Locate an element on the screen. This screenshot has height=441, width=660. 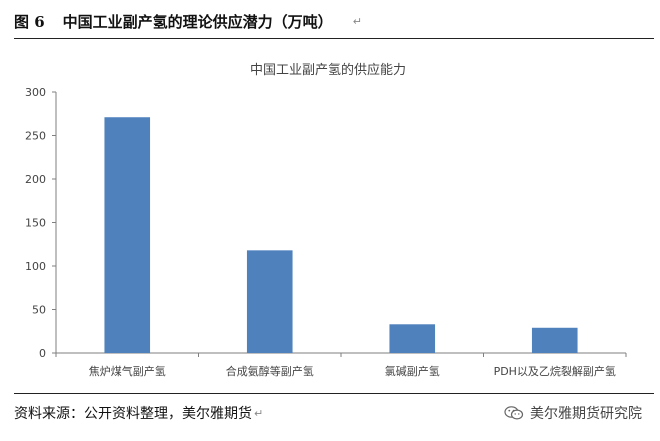
watermark: 美尔雅期货研究院 is located at coordinates (573, 413).